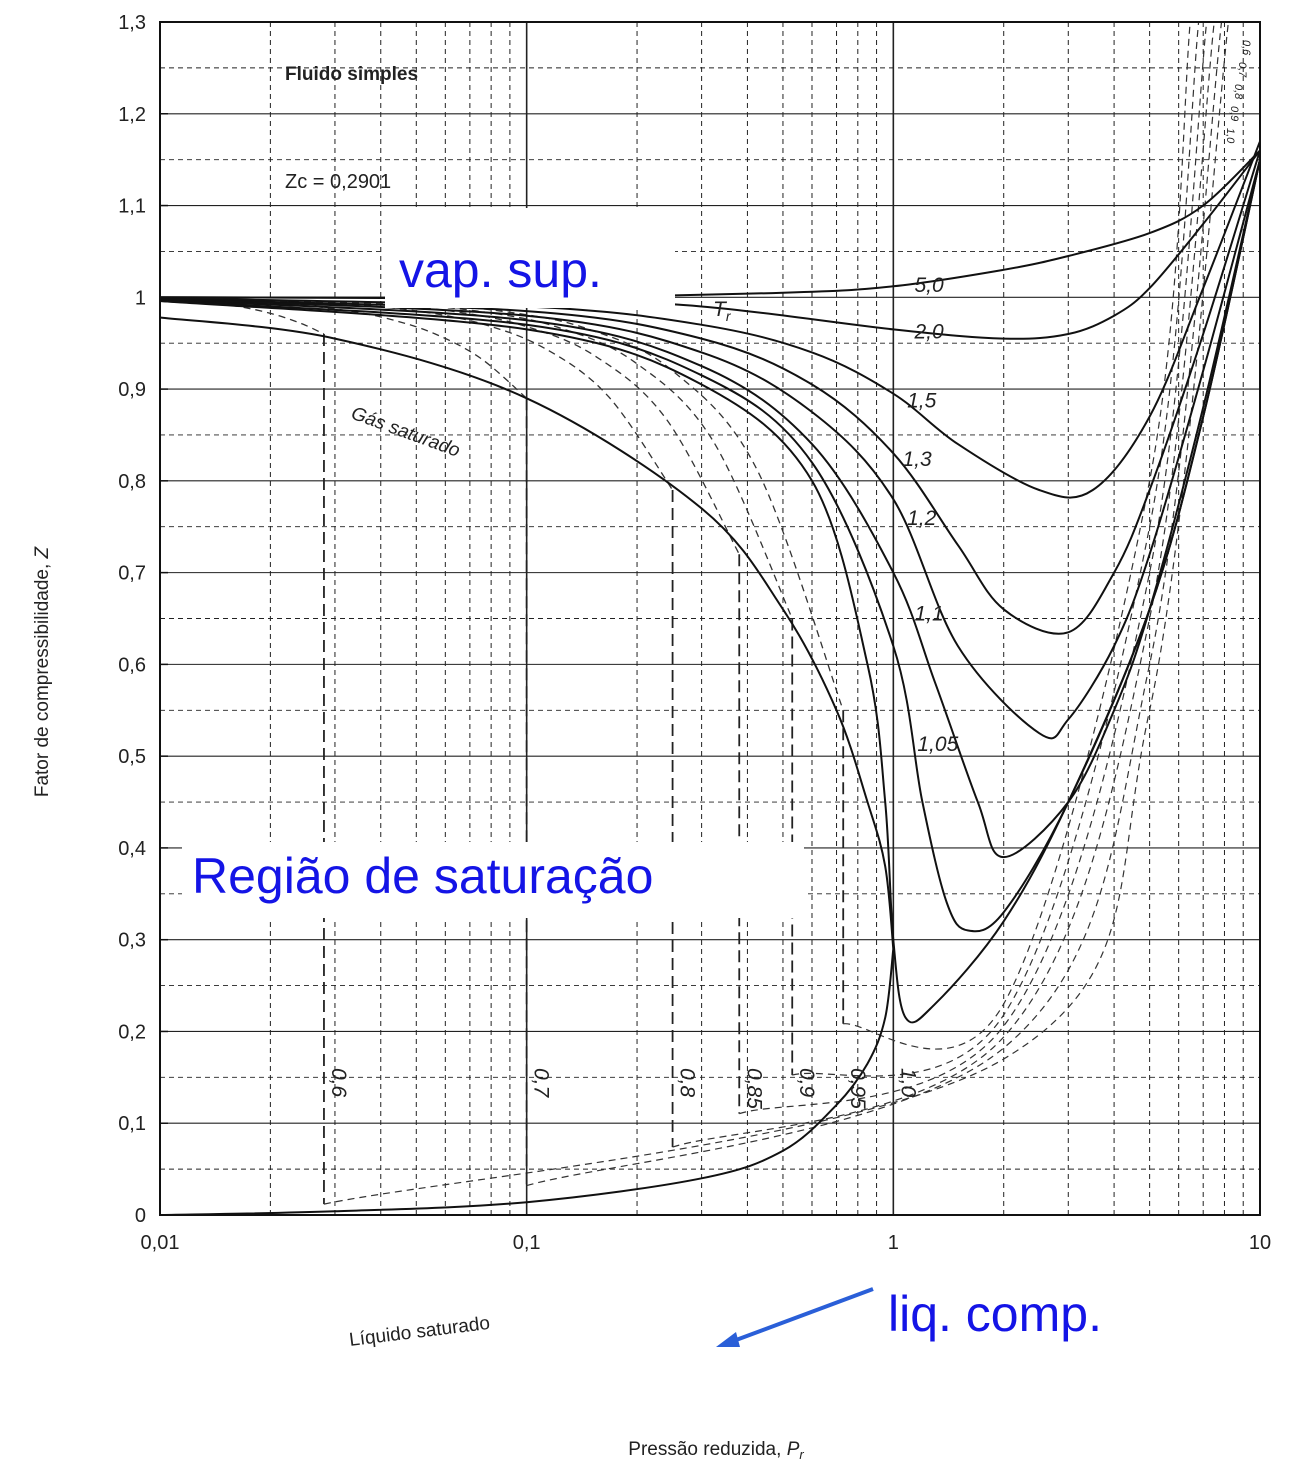 The width and height of the screenshot is (1298, 1464). What do you see at coordinates (995, 1314) in the screenshot?
I see `liquid-overlay-text: liq. comp.` at bounding box center [995, 1314].